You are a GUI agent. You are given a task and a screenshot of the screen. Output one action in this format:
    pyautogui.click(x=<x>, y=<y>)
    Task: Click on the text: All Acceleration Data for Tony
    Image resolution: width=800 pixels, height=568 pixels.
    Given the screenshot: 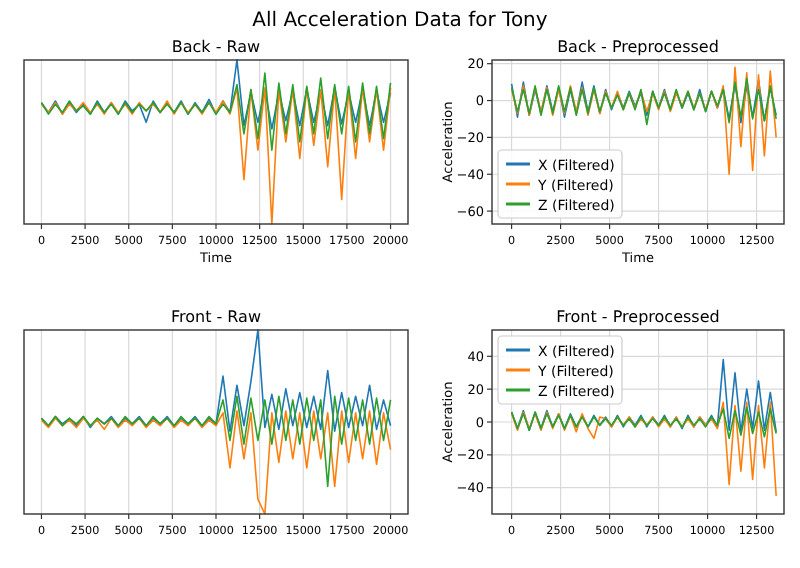 What is the action you would take?
    pyautogui.click(x=400, y=21)
    